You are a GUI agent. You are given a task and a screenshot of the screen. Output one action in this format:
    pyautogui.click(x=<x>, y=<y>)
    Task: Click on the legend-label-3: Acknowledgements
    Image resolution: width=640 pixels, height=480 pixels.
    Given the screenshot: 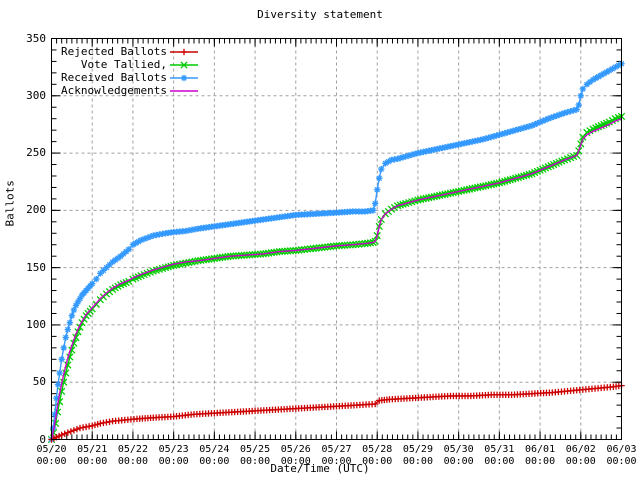 What is the action you would take?
    pyautogui.click(x=114, y=90)
    